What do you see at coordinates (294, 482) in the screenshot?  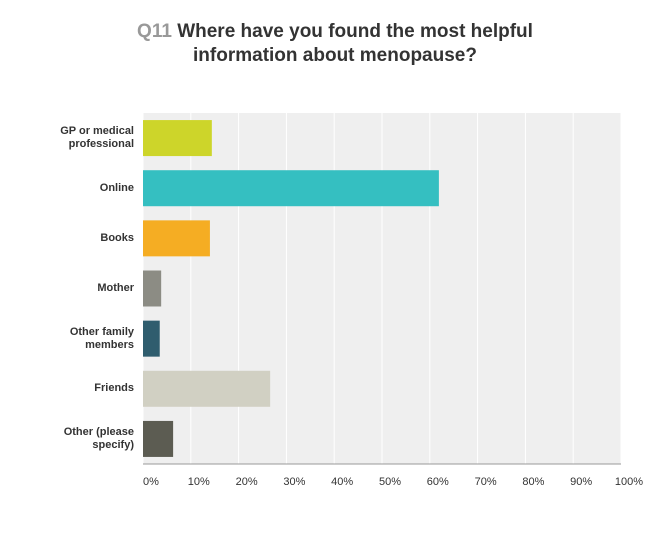 I see `x-tick-label: 30%` at bounding box center [294, 482].